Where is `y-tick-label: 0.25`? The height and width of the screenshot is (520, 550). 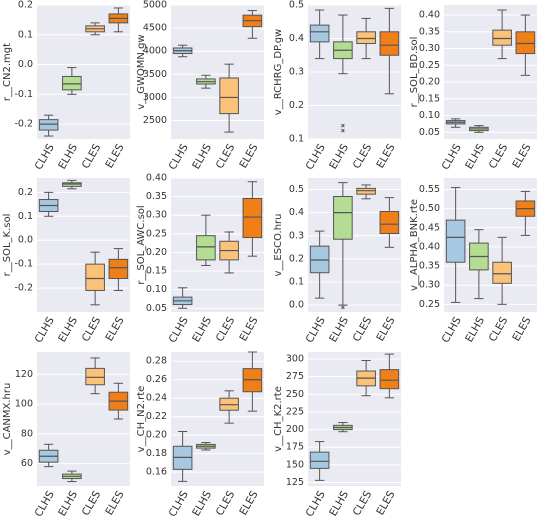 y-tick-label: 0.25 is located at coordinates (429, 65).